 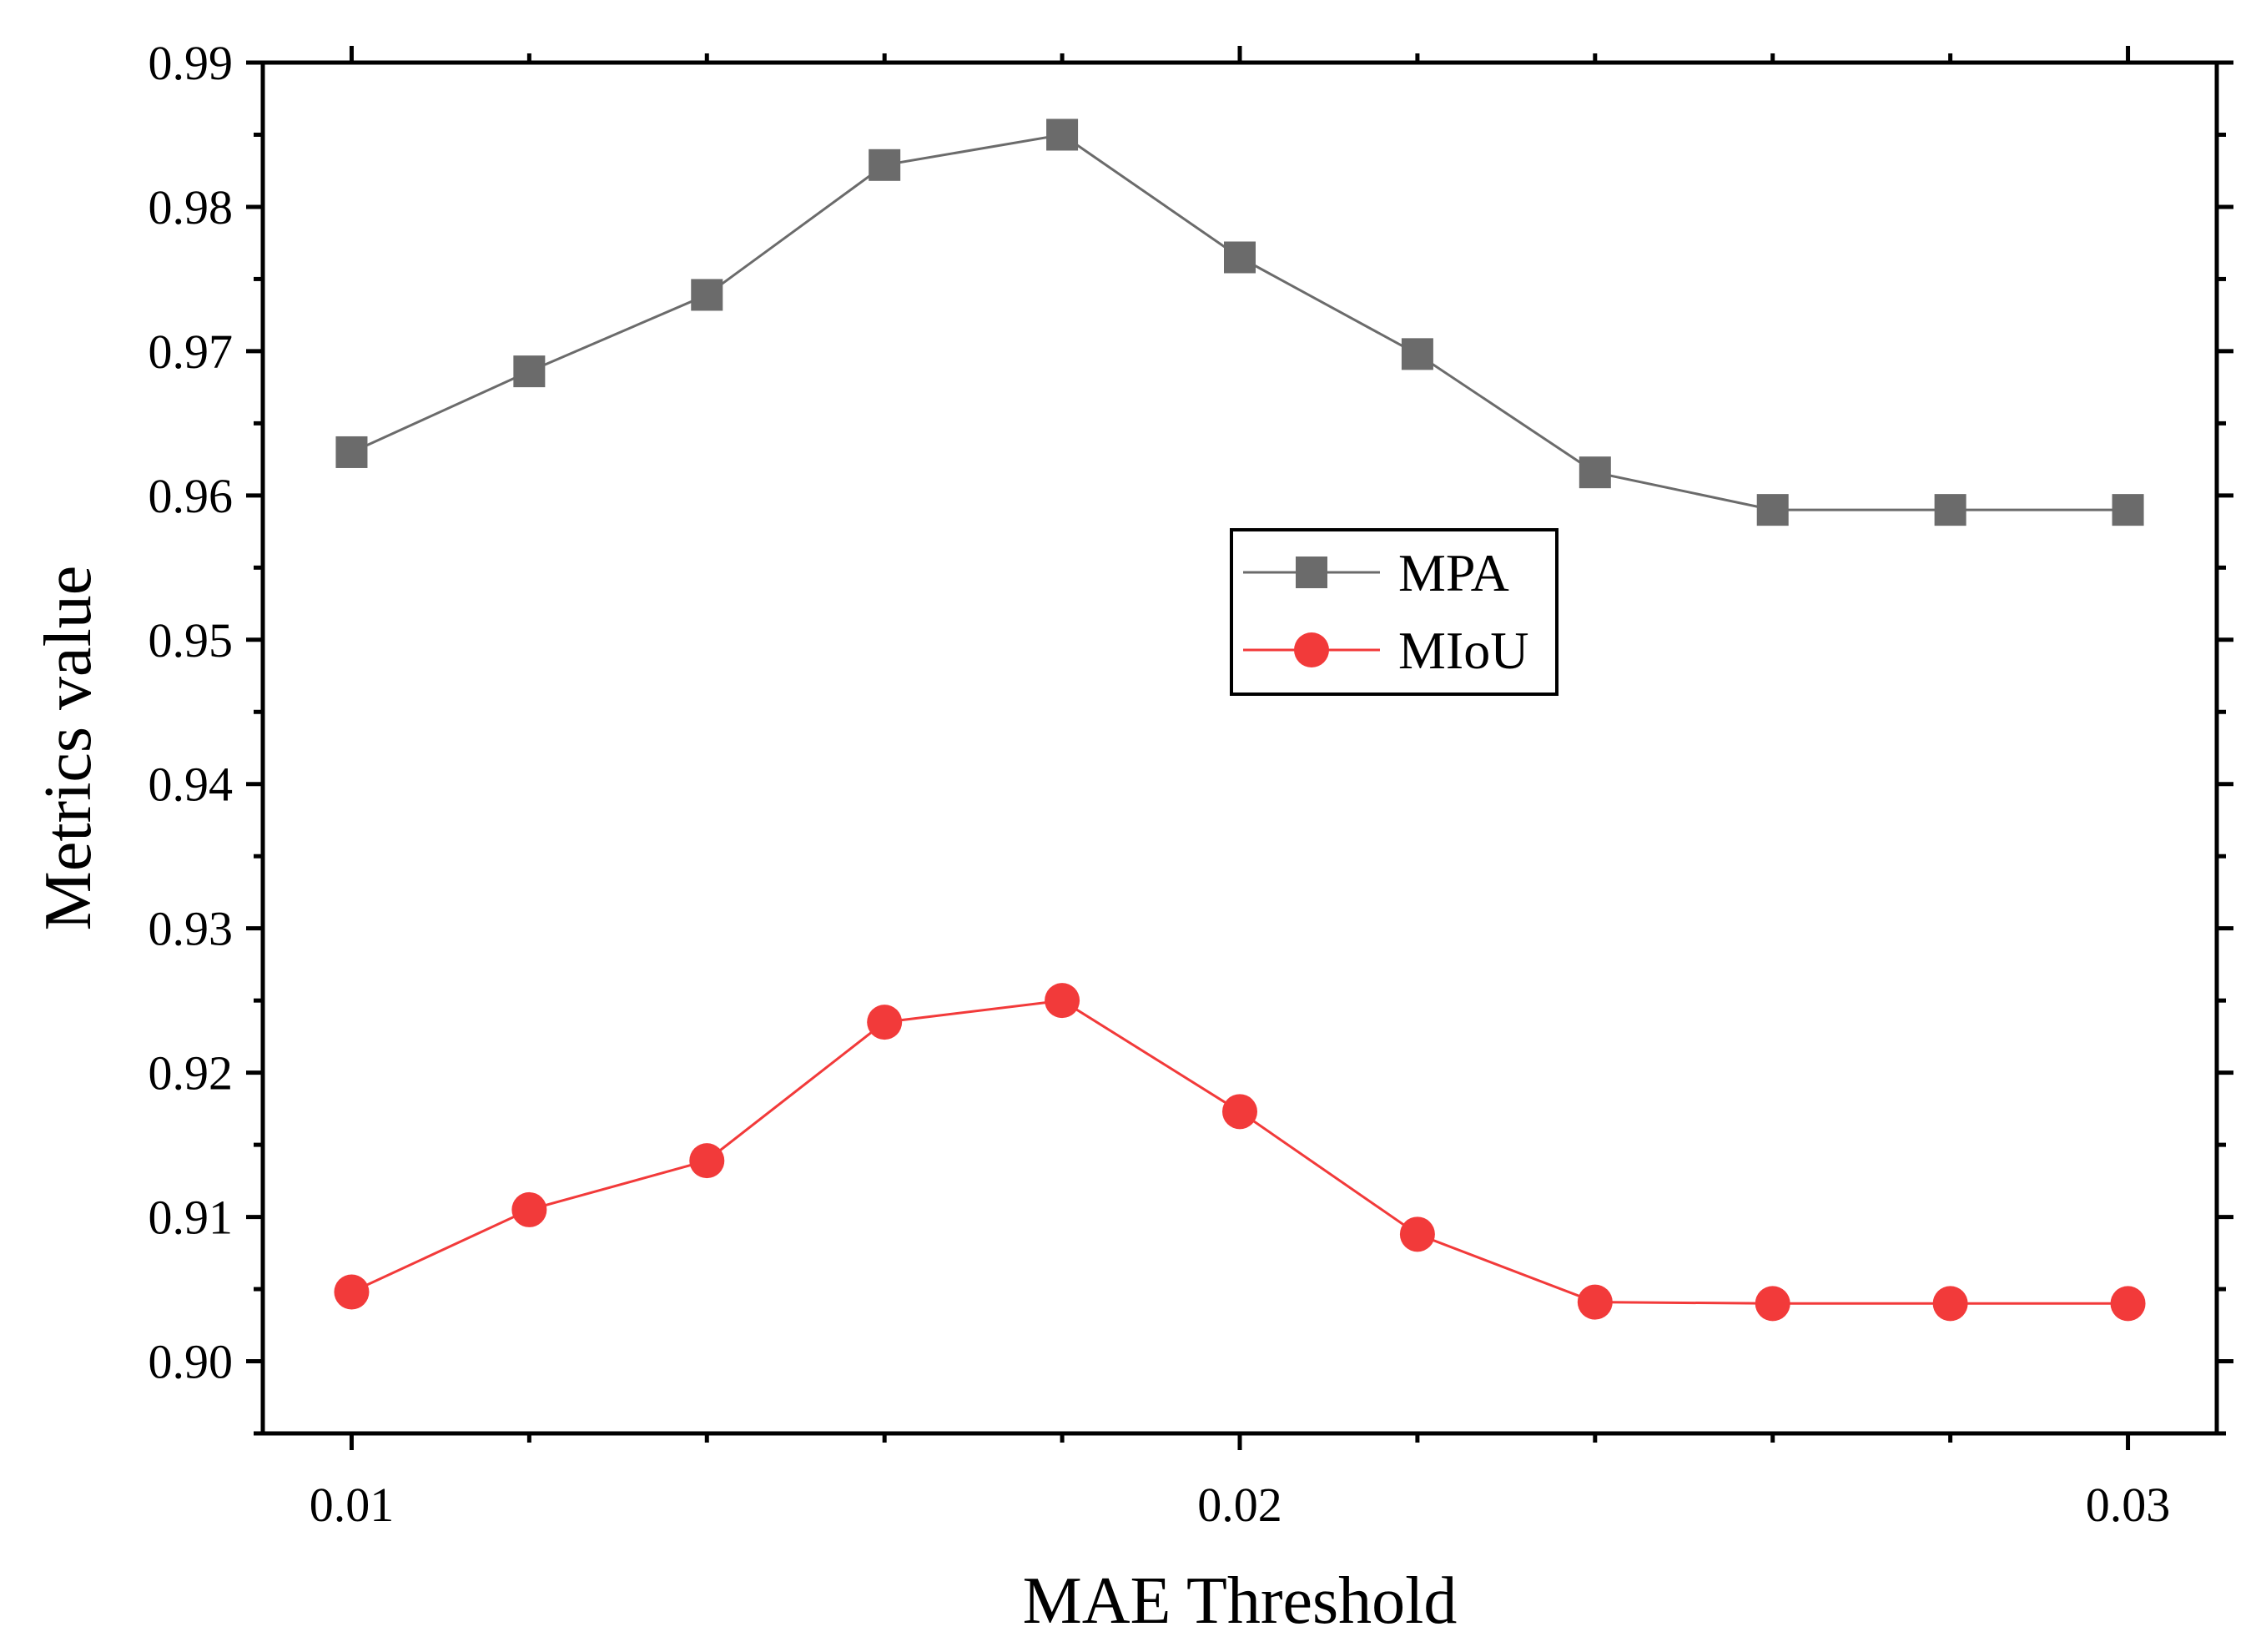 What do you see at coordinates (191, 496) in the screenshot?
I see `y-tick-label: 0.96` at bounding box center [191, 496].